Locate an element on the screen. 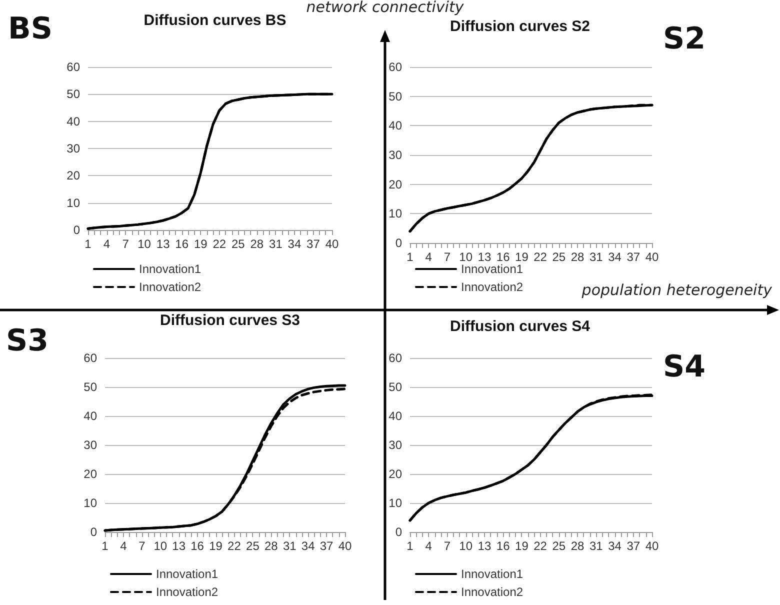  chart-title: Diffusion curves S2 is located at coordinates (520, 26).